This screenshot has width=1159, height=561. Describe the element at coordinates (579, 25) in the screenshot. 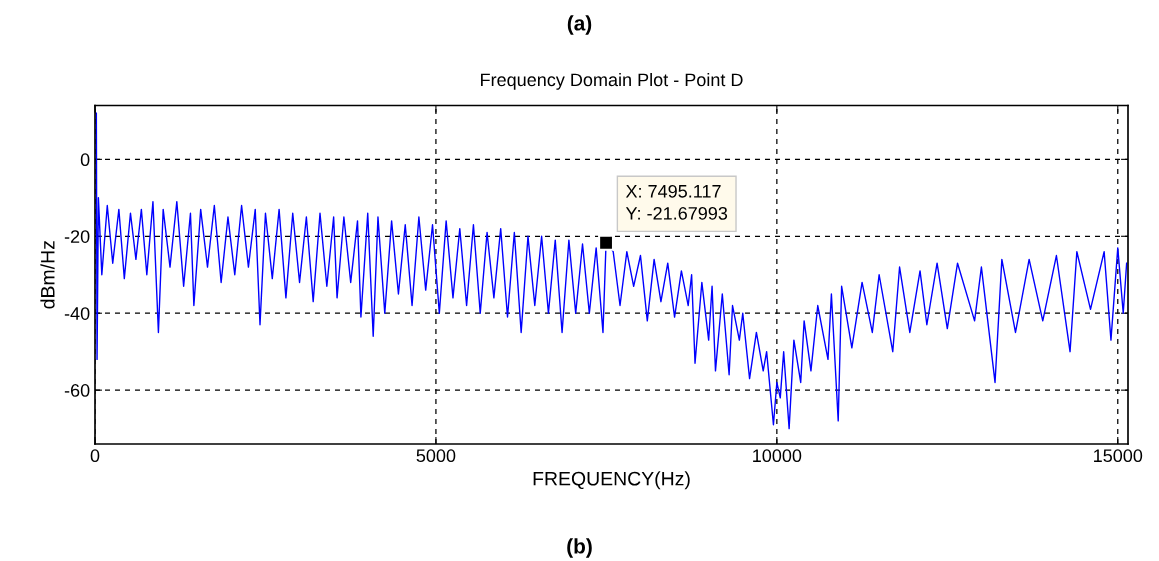

I see `text: (a)` at that location.